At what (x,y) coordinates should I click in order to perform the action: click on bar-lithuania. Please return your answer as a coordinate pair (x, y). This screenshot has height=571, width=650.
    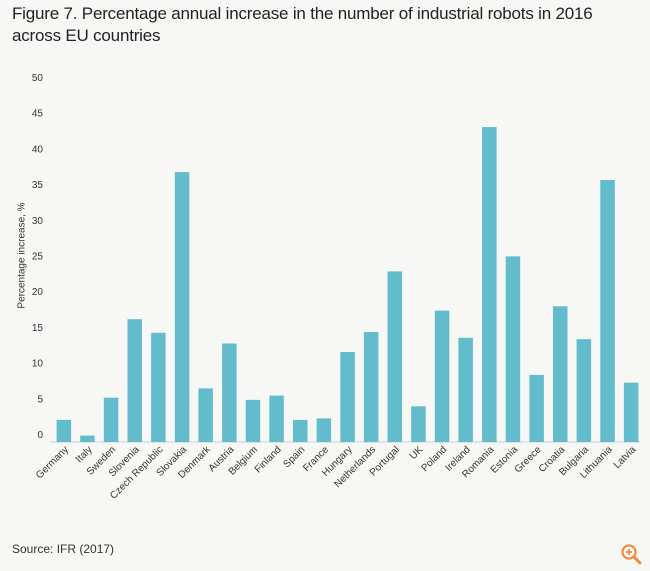
    Looking at the image, I should click on (607, 311).